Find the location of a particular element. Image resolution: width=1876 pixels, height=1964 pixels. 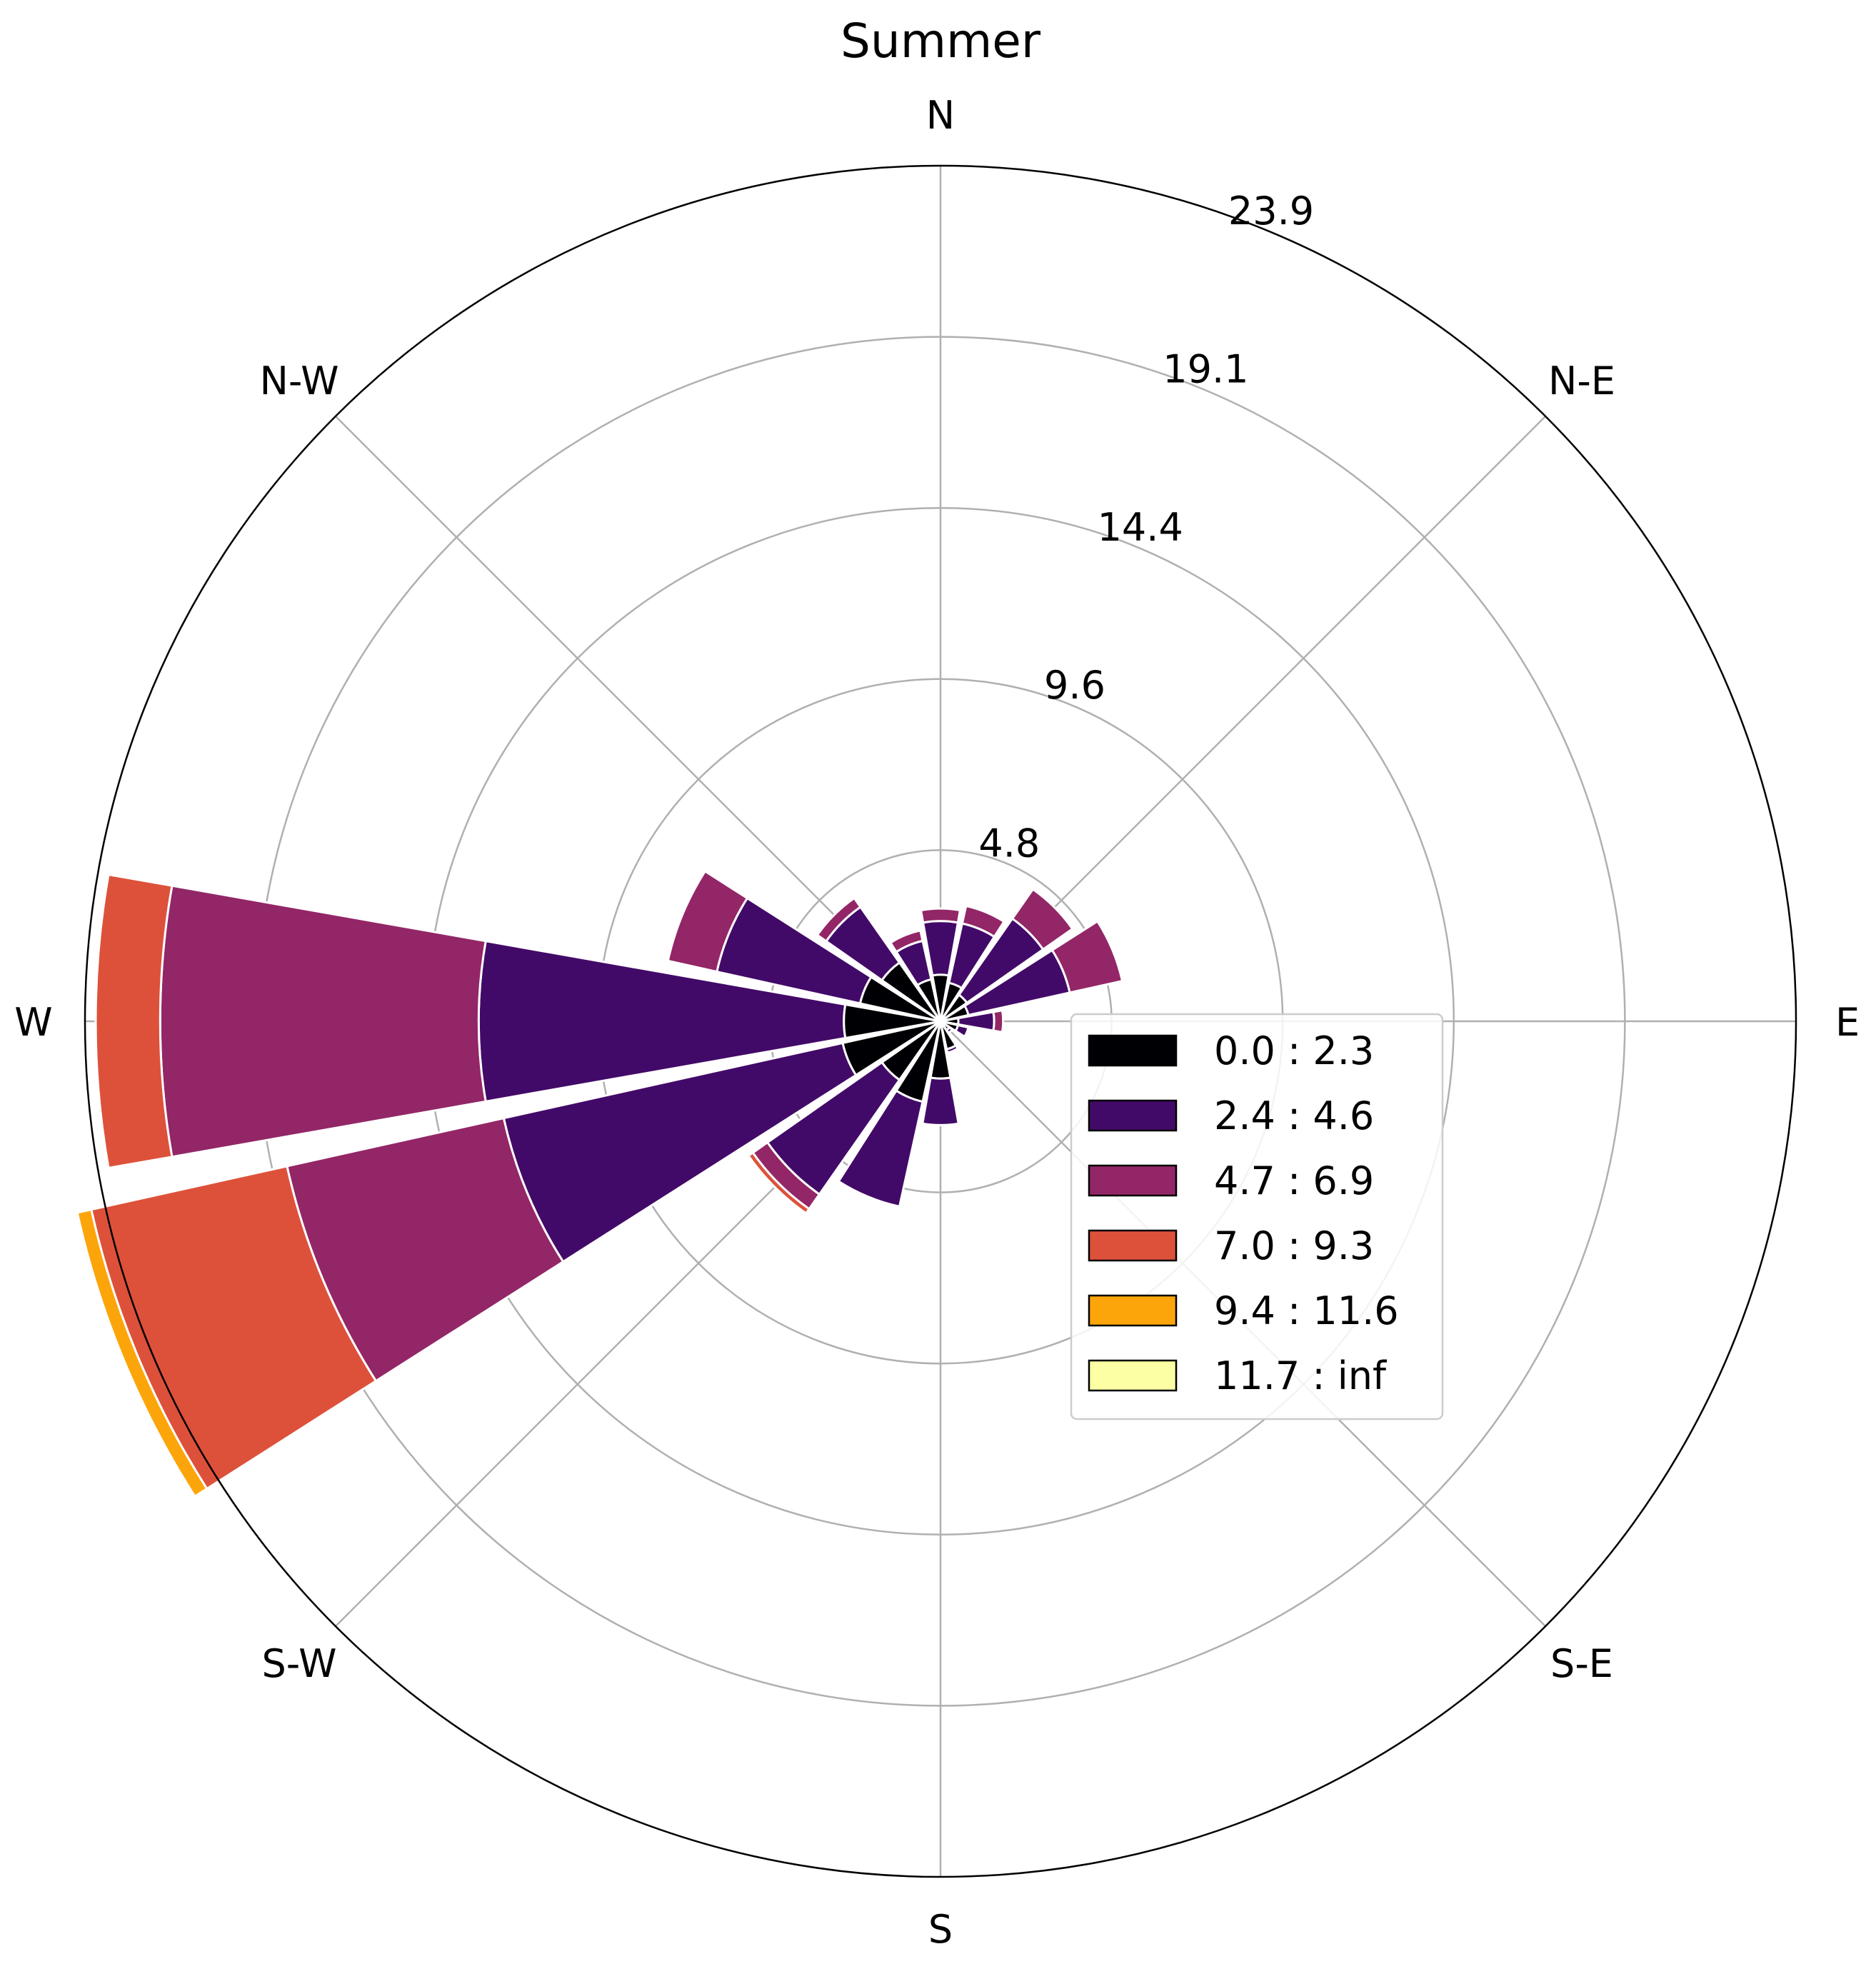

radial-tick-label-2: 9.6 is located at coordinates (1074, 685).